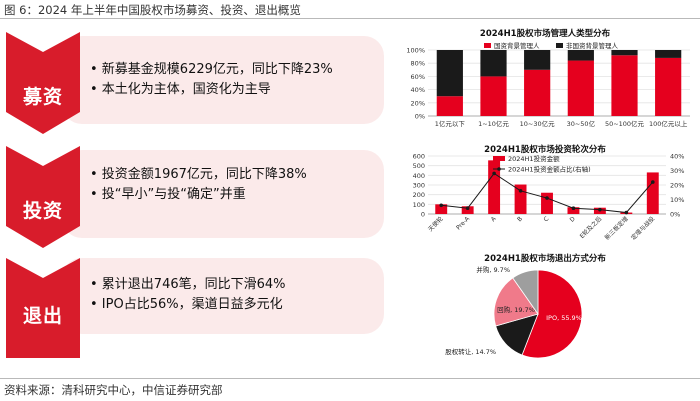 The image size is (700, 401). I want to click on section-chevron-fundraising: 募资, so click(43, 83).